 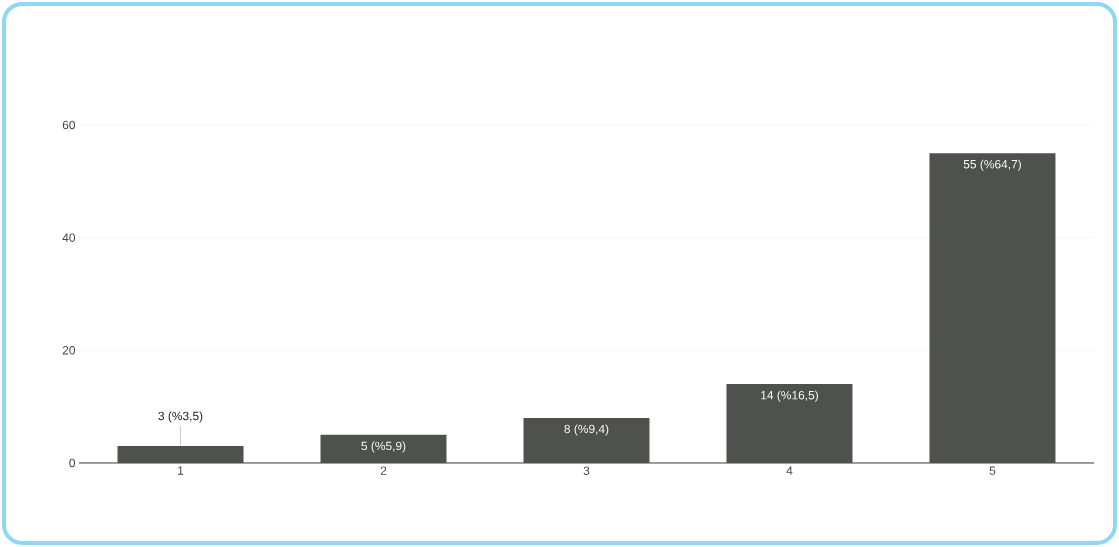 What do you see at coordinates (992, 165) in the screenshot?
I see `data-label: 55 (%64,7)` at bounding box center [992, 165].